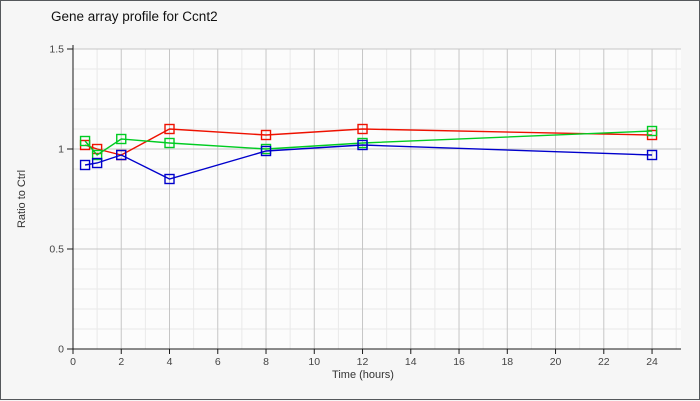 This screenshot has width=700, height=401. What do you see at coordinates (363, 362) in the screenshot?
I see `x-tick-label: 12` at bounding box center [363, 362].